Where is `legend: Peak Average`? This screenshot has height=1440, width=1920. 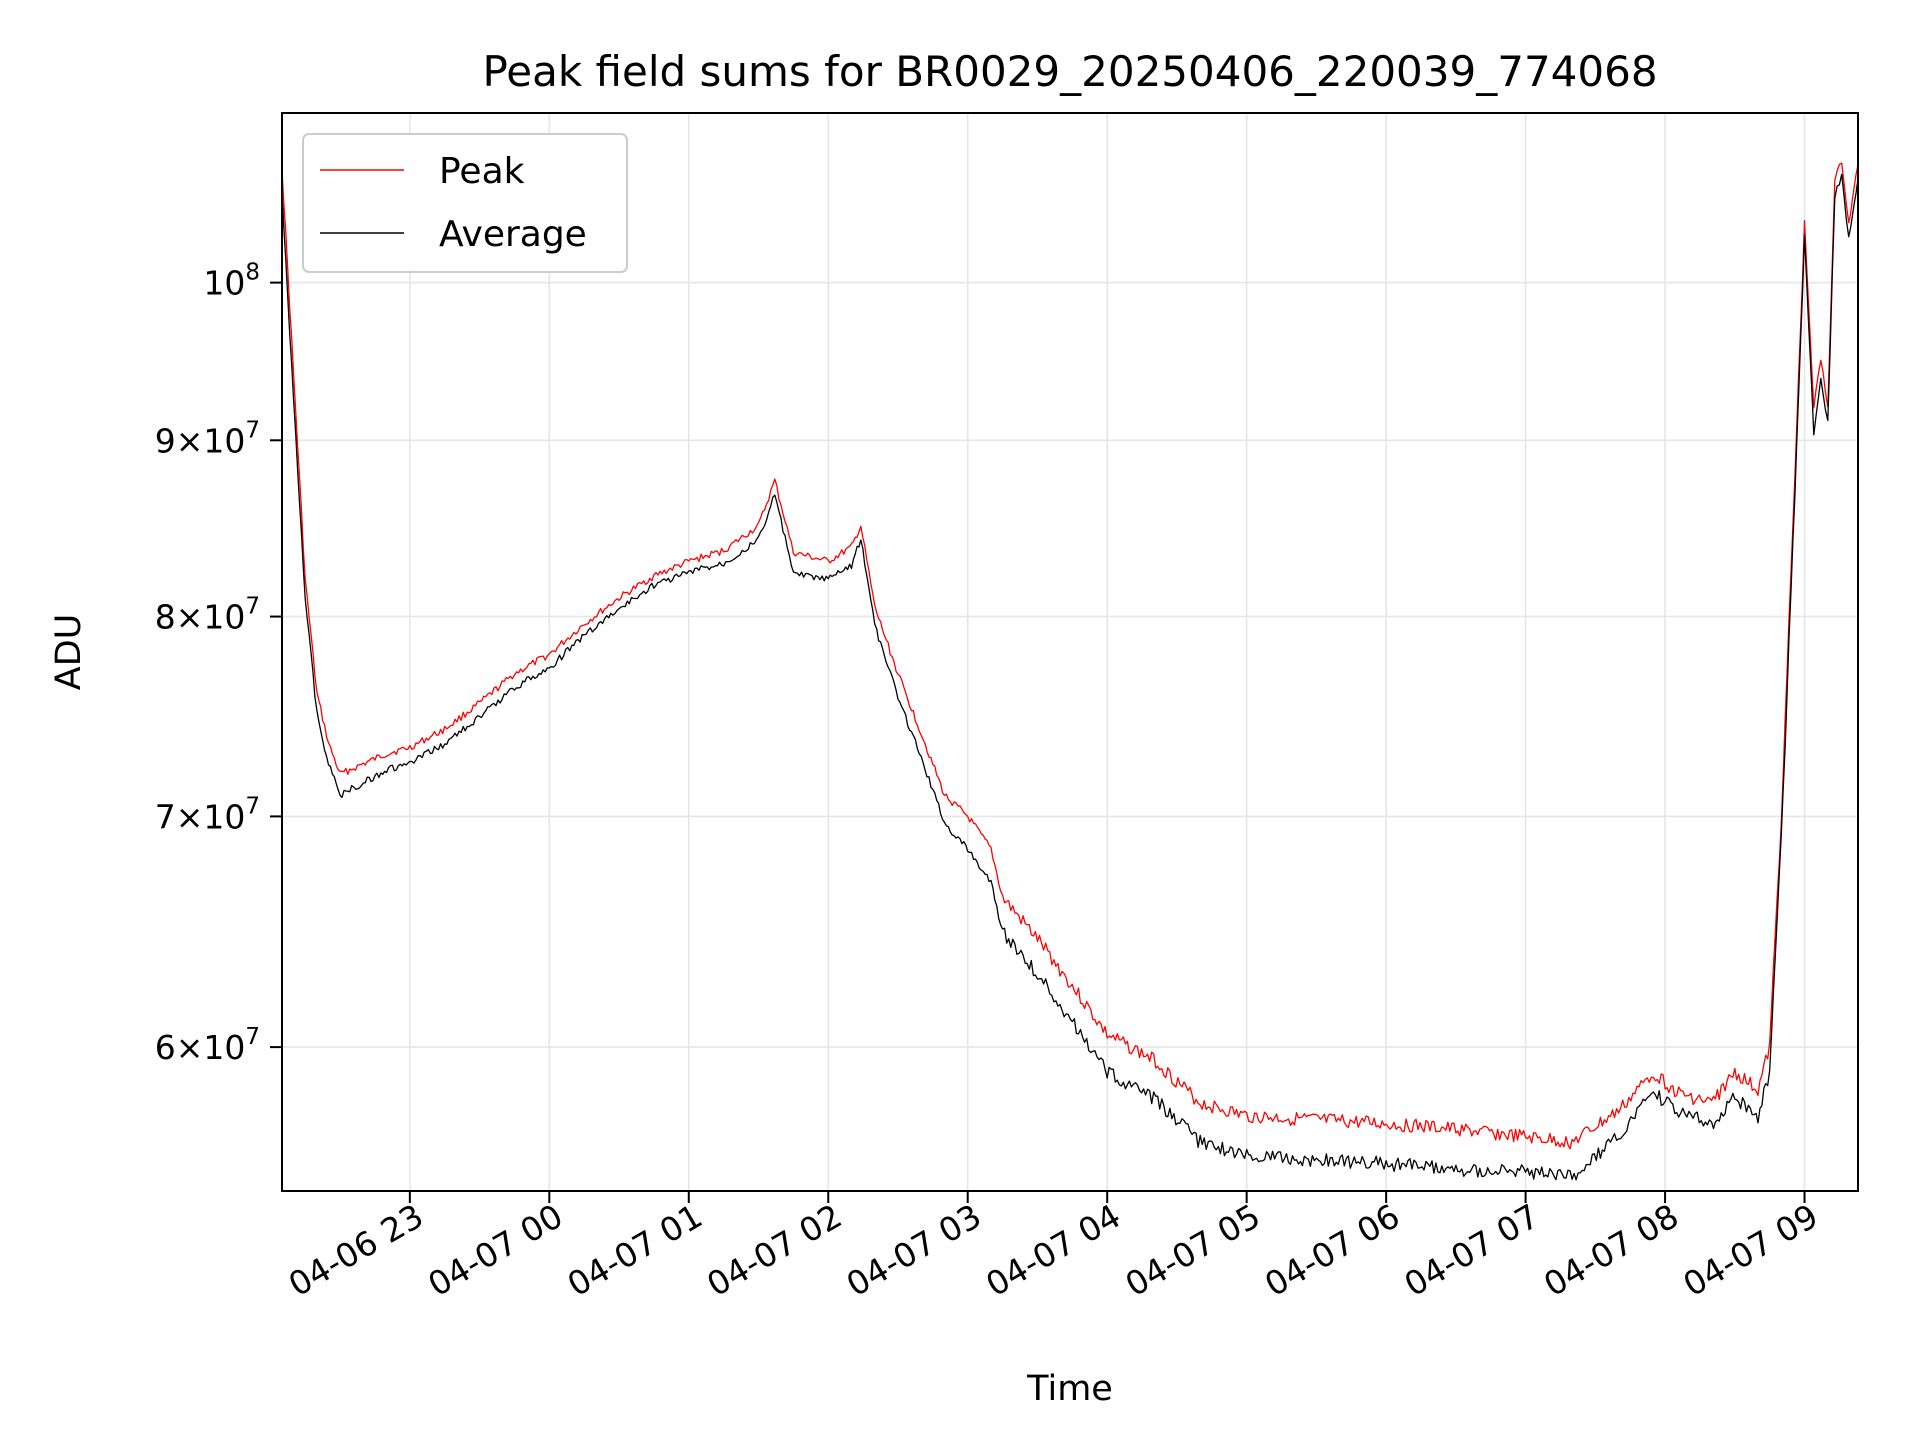
legend: Peak Average is located at coordinates (465, 203).